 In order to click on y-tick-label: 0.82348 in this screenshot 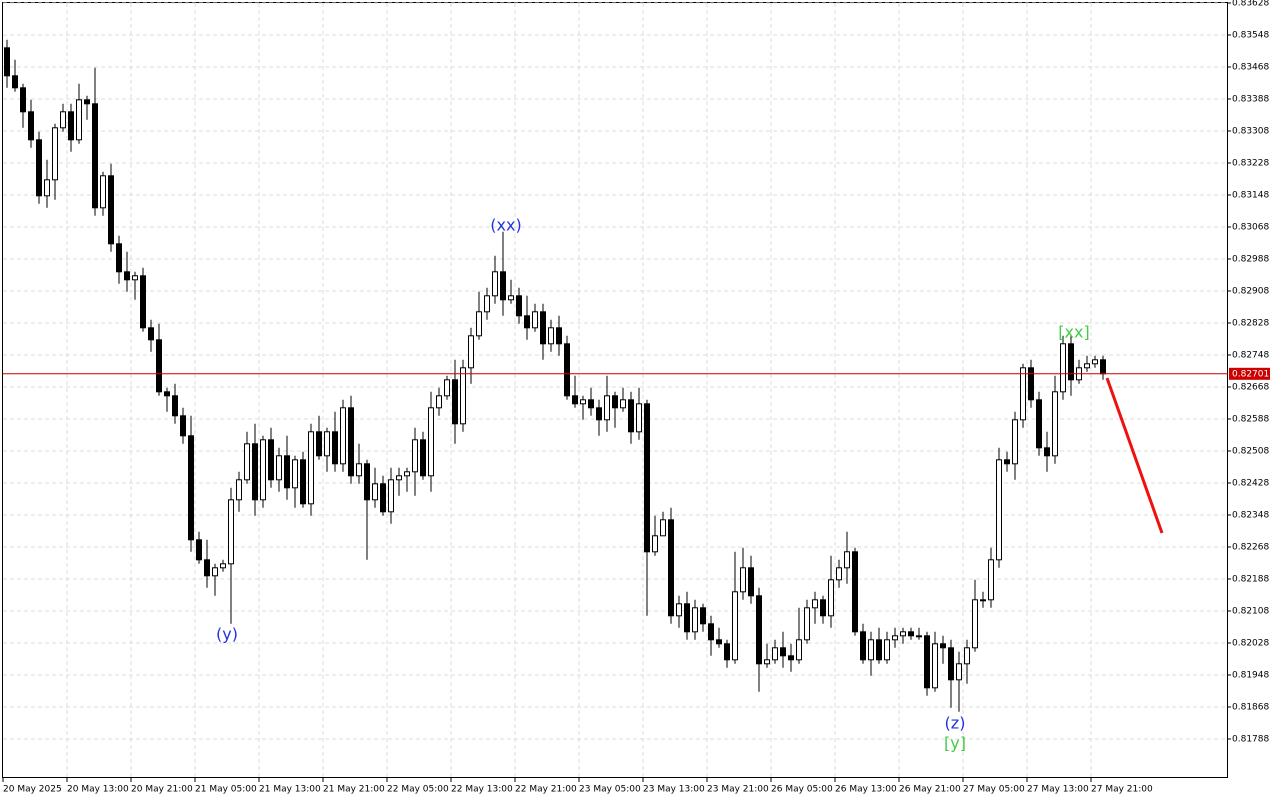, I will do `click(1250, 516)`.